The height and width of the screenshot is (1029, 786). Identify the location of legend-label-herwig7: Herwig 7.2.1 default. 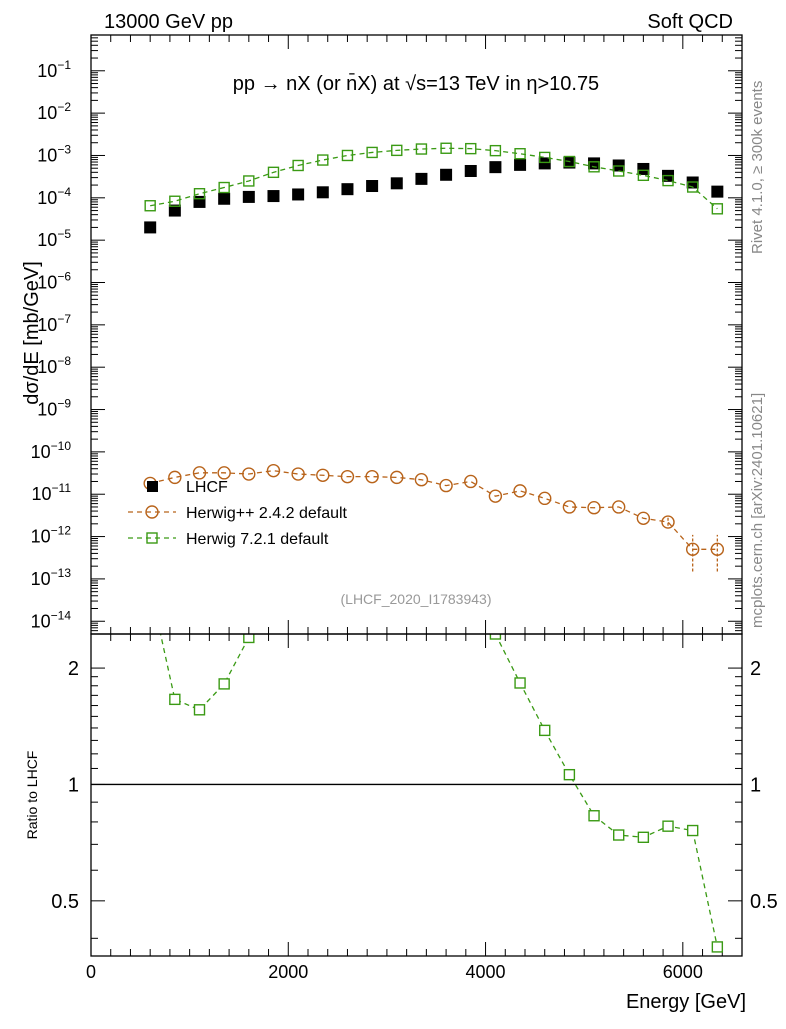
(257, 539).